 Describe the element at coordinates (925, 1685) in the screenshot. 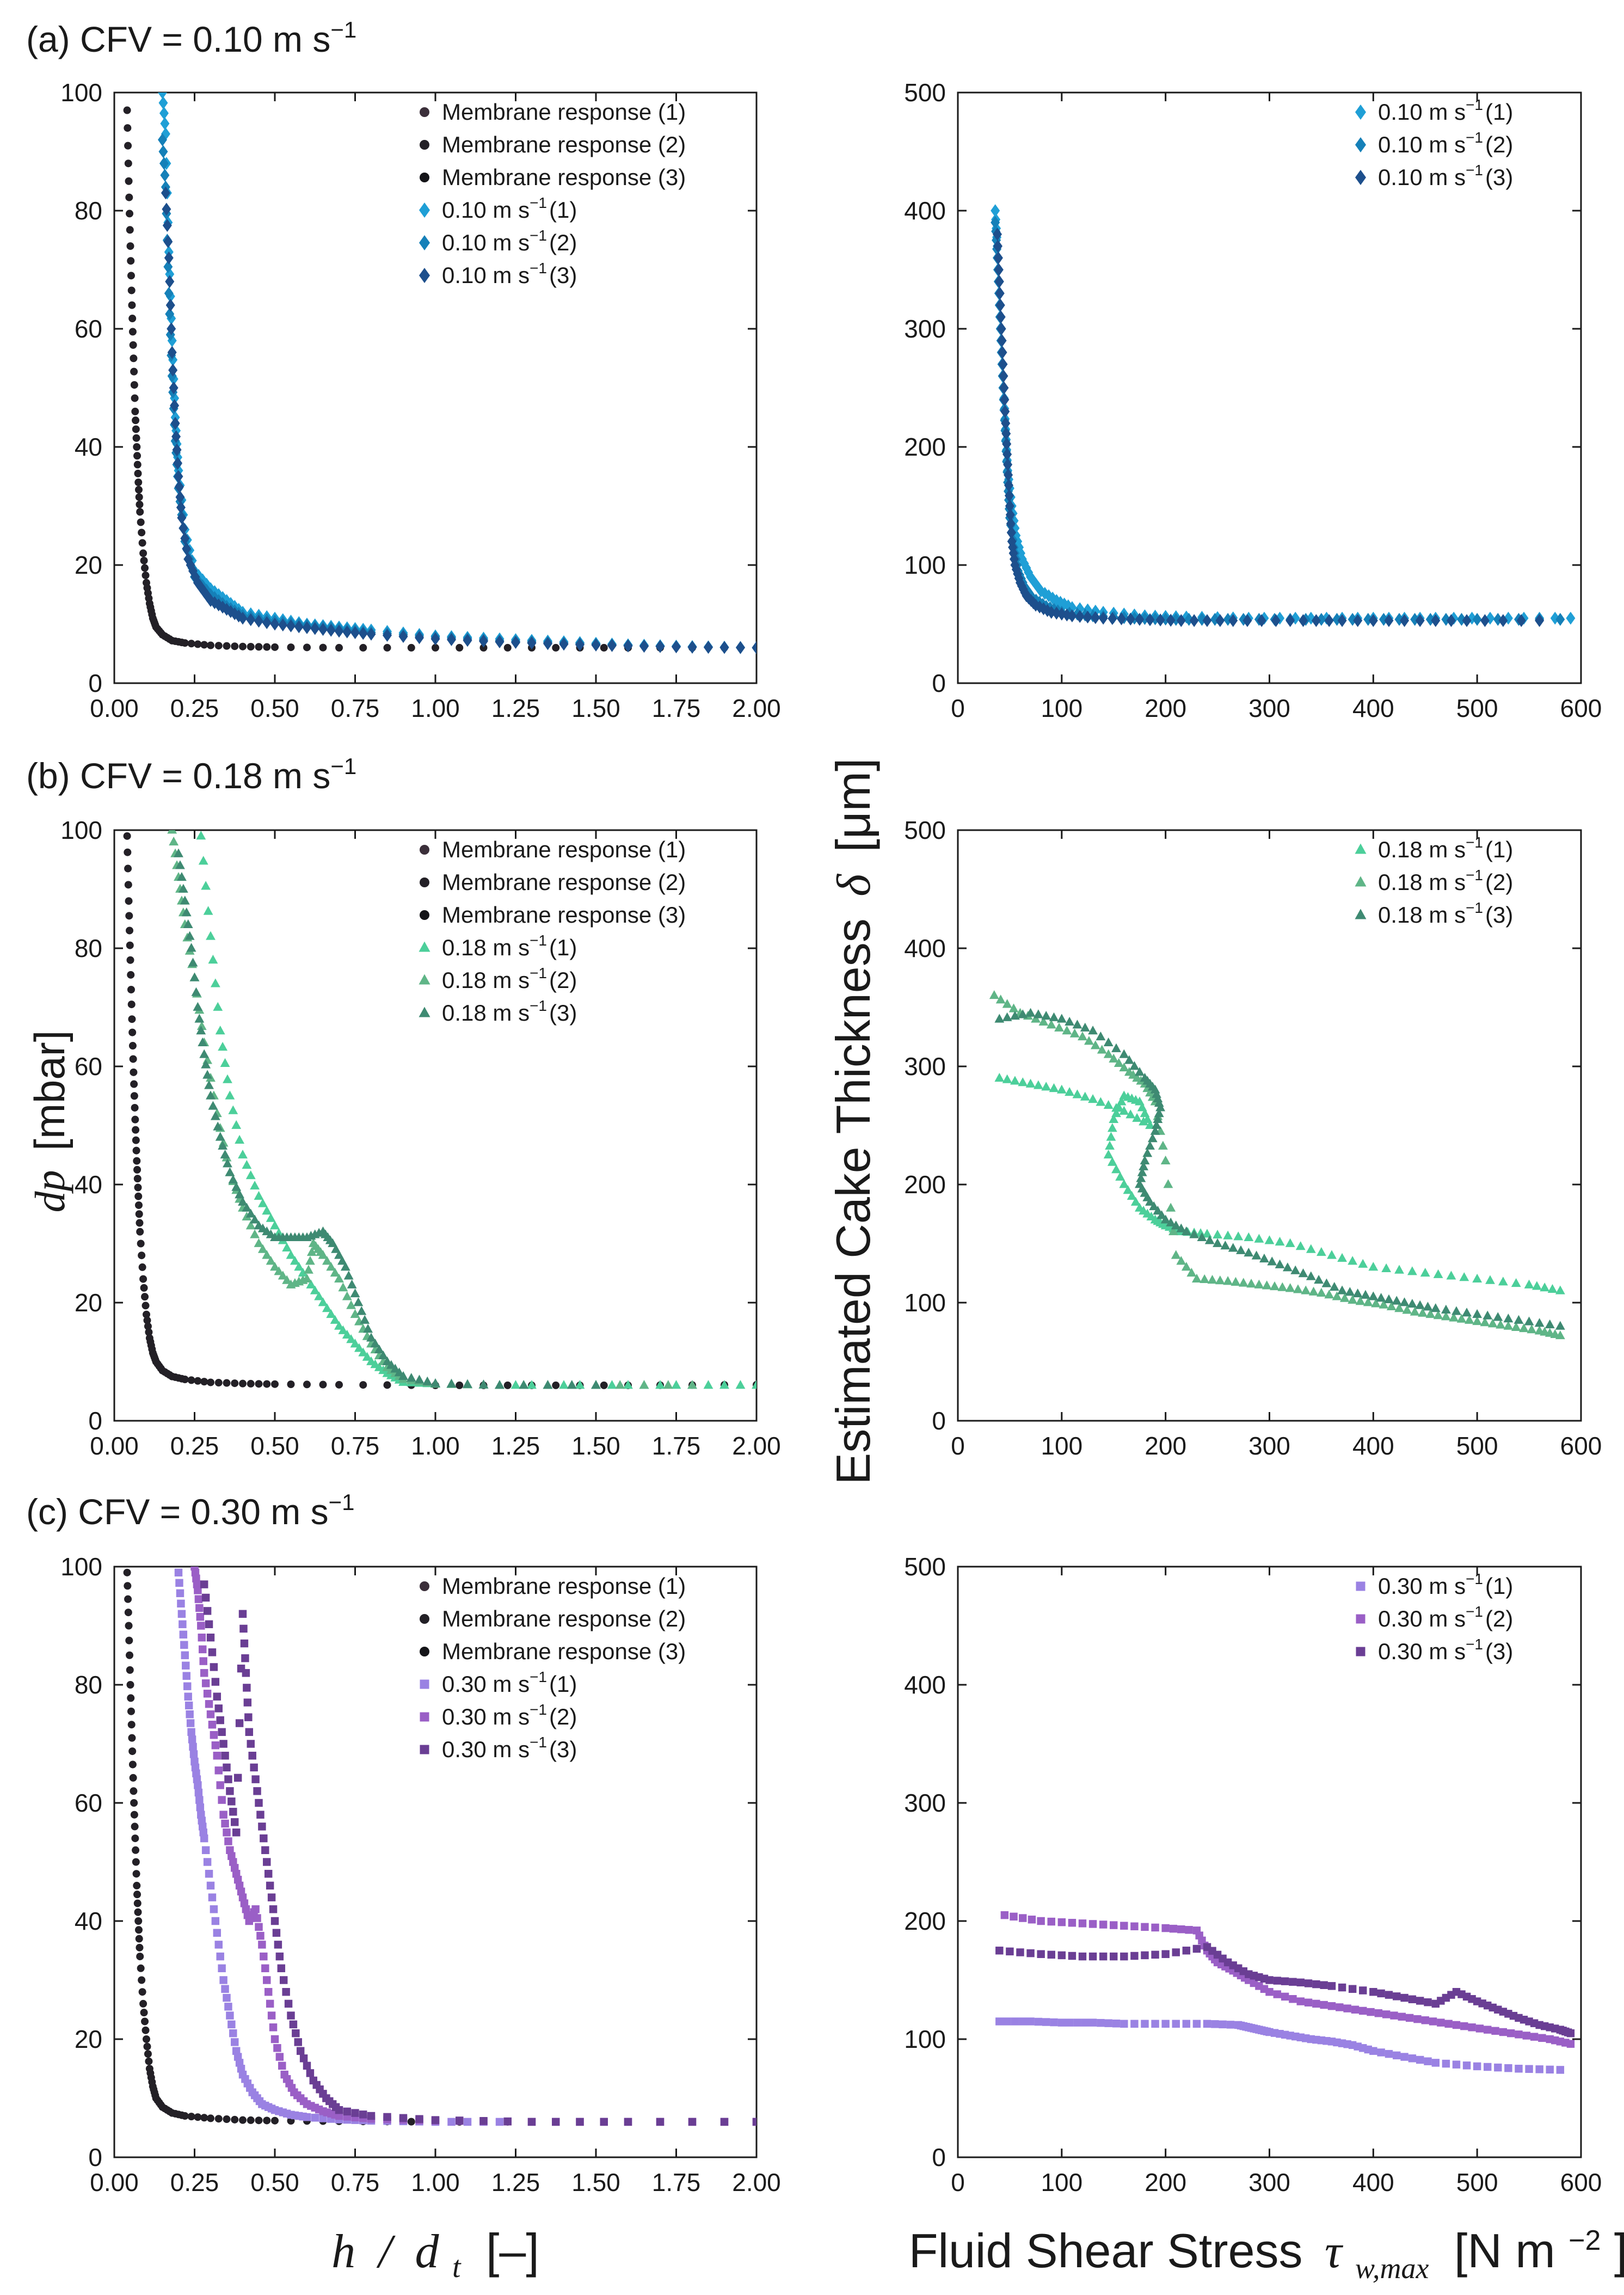

I see `y-tick-label: 400` at that location.